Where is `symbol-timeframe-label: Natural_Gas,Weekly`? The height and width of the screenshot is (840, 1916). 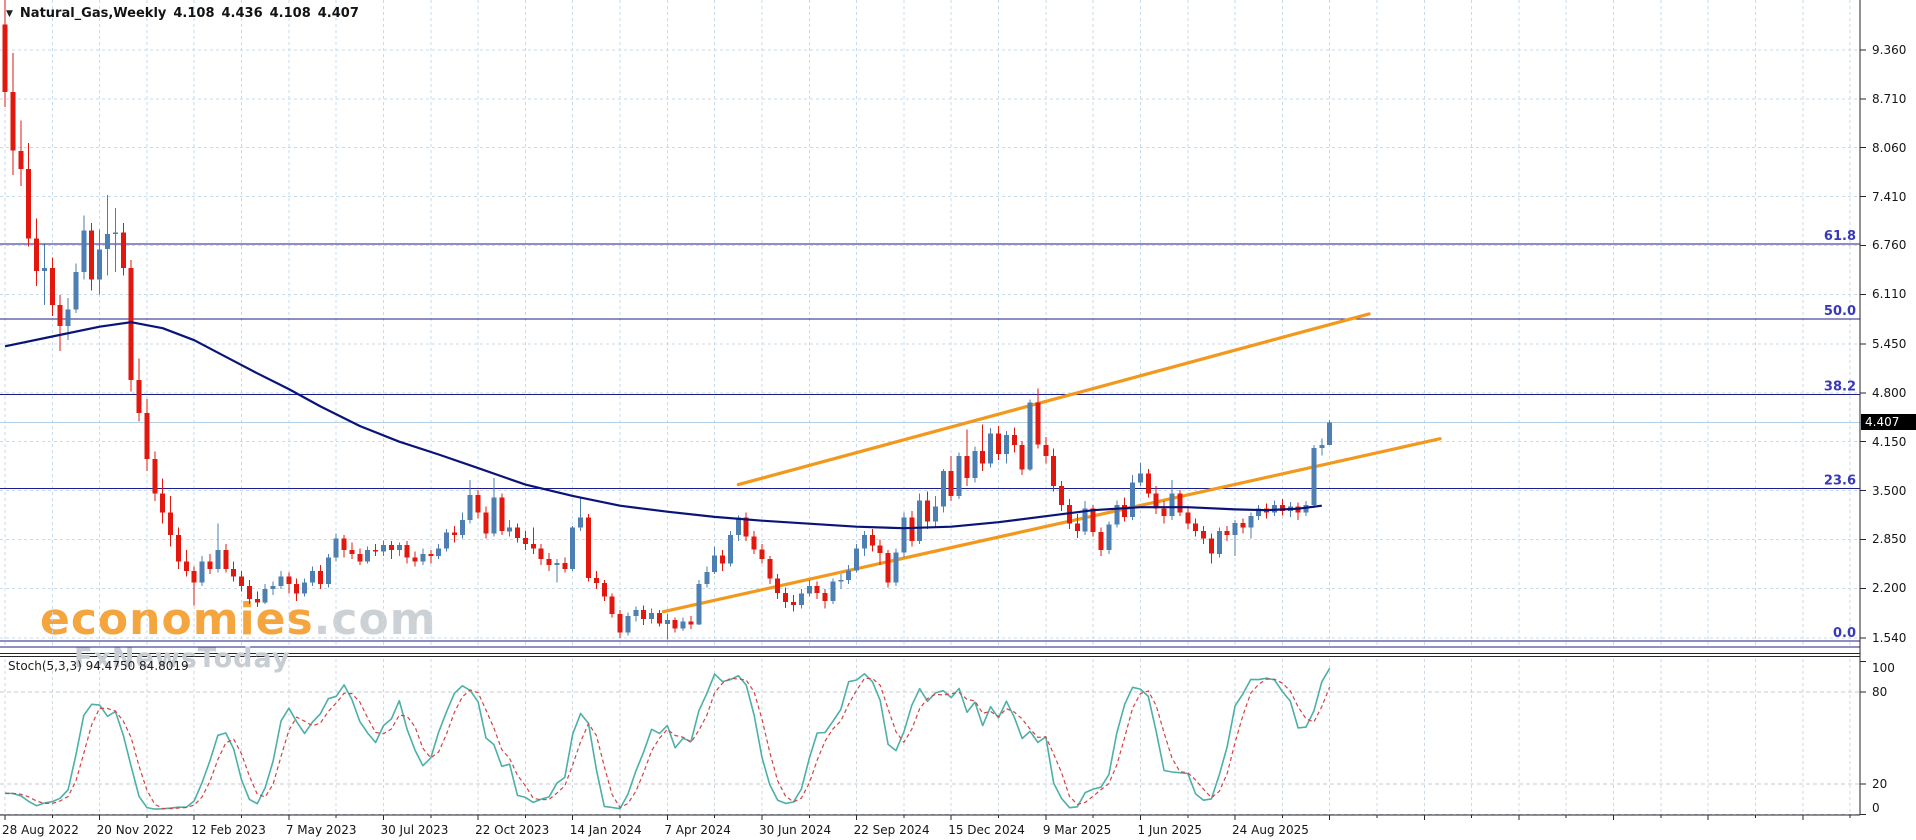
symbol-timeframe-label: Natural_Gas,Weekly is located at coordinates (93, 13).